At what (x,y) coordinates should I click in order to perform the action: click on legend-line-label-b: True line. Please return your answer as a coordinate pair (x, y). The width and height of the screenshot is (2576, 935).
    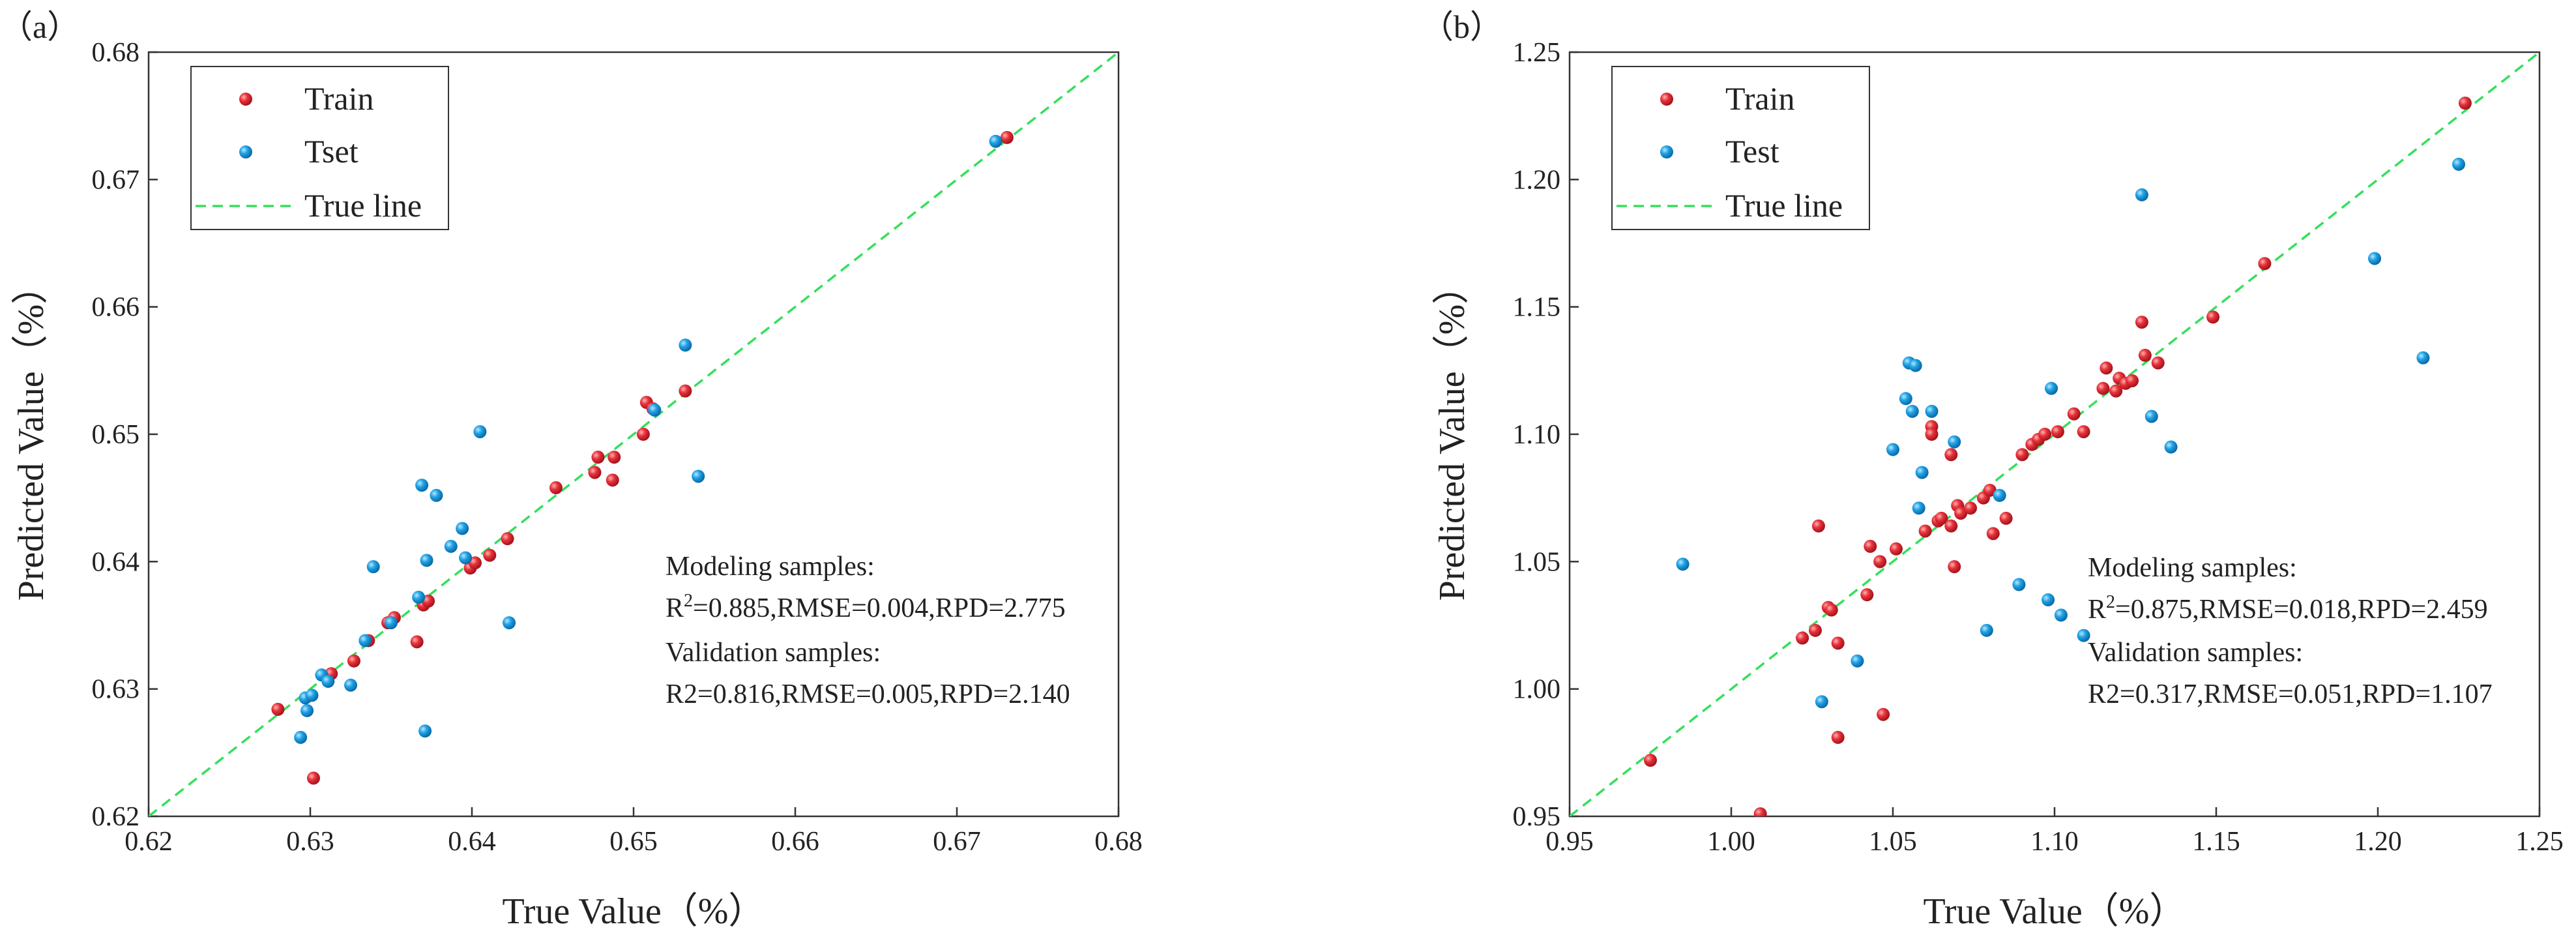
    Looking at the image, I should click on (1784, 205).